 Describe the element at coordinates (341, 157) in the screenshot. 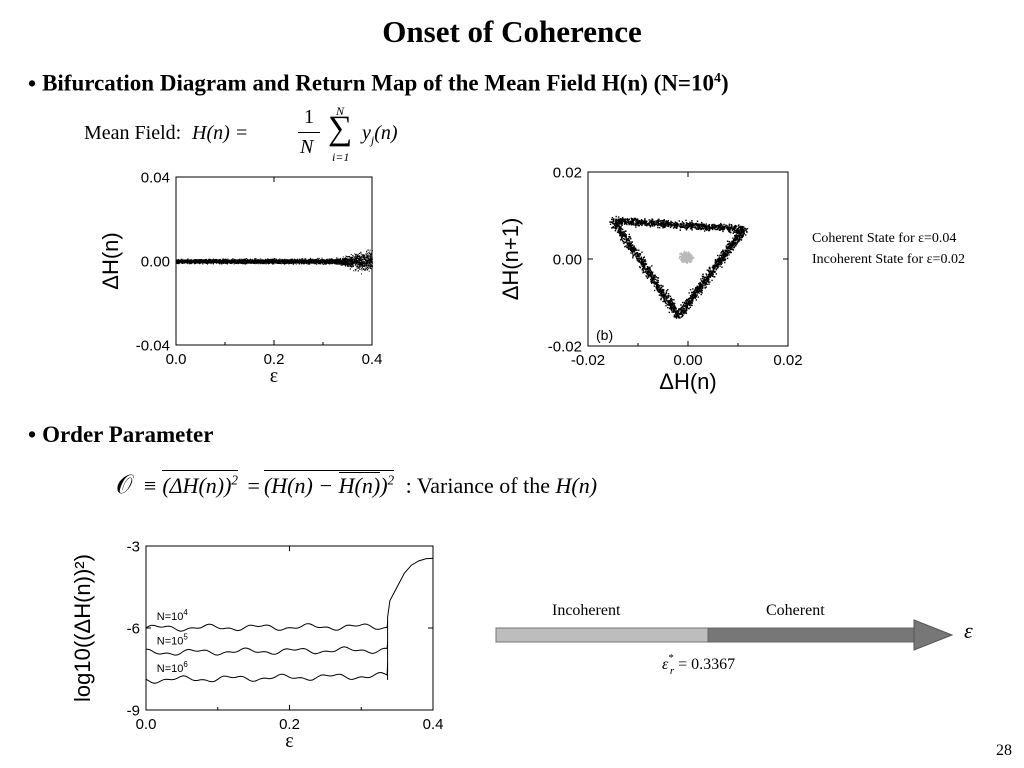

I see `sum-lower: i=1` at that location.